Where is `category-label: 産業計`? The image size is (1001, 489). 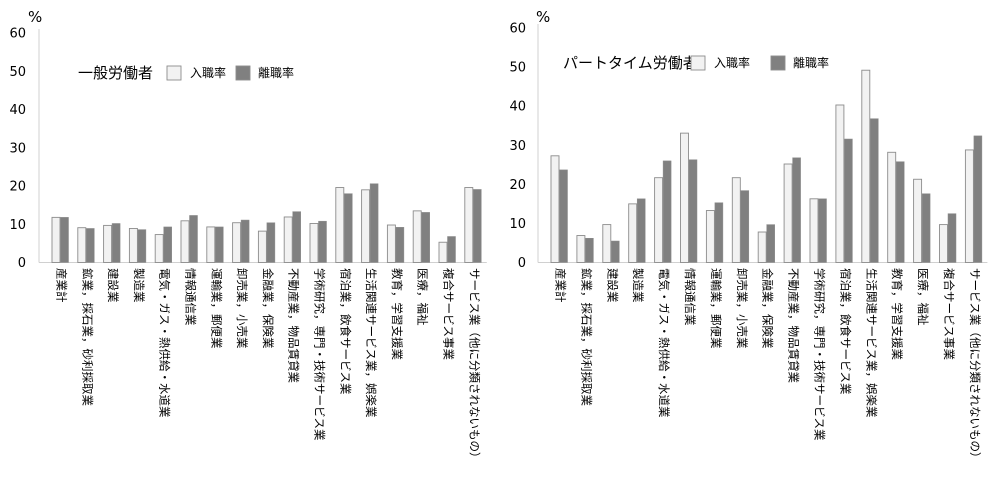
category-label: 産業計 is located at coordinates (62, 285).